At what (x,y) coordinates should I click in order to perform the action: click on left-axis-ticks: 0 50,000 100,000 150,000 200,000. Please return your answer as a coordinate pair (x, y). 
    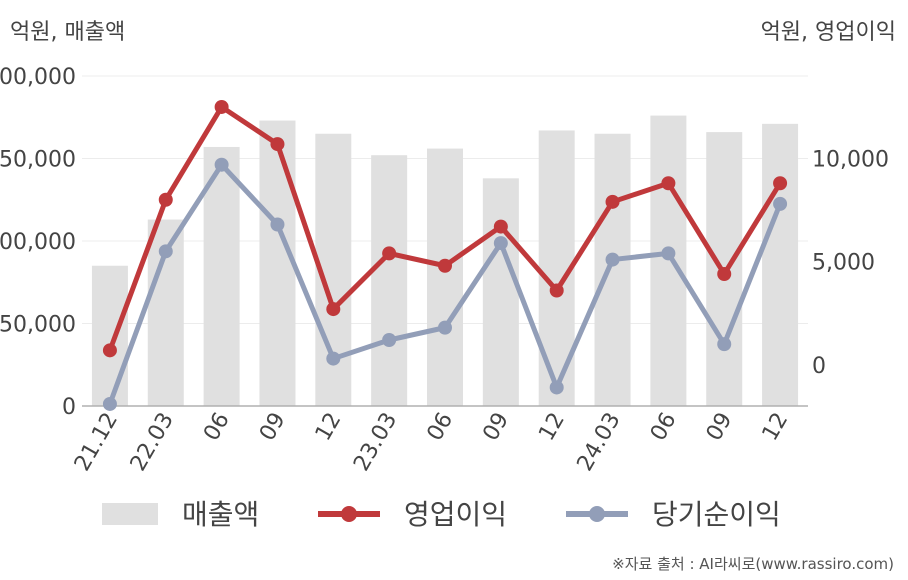
    Looking at the image, I should click on (38, 242).